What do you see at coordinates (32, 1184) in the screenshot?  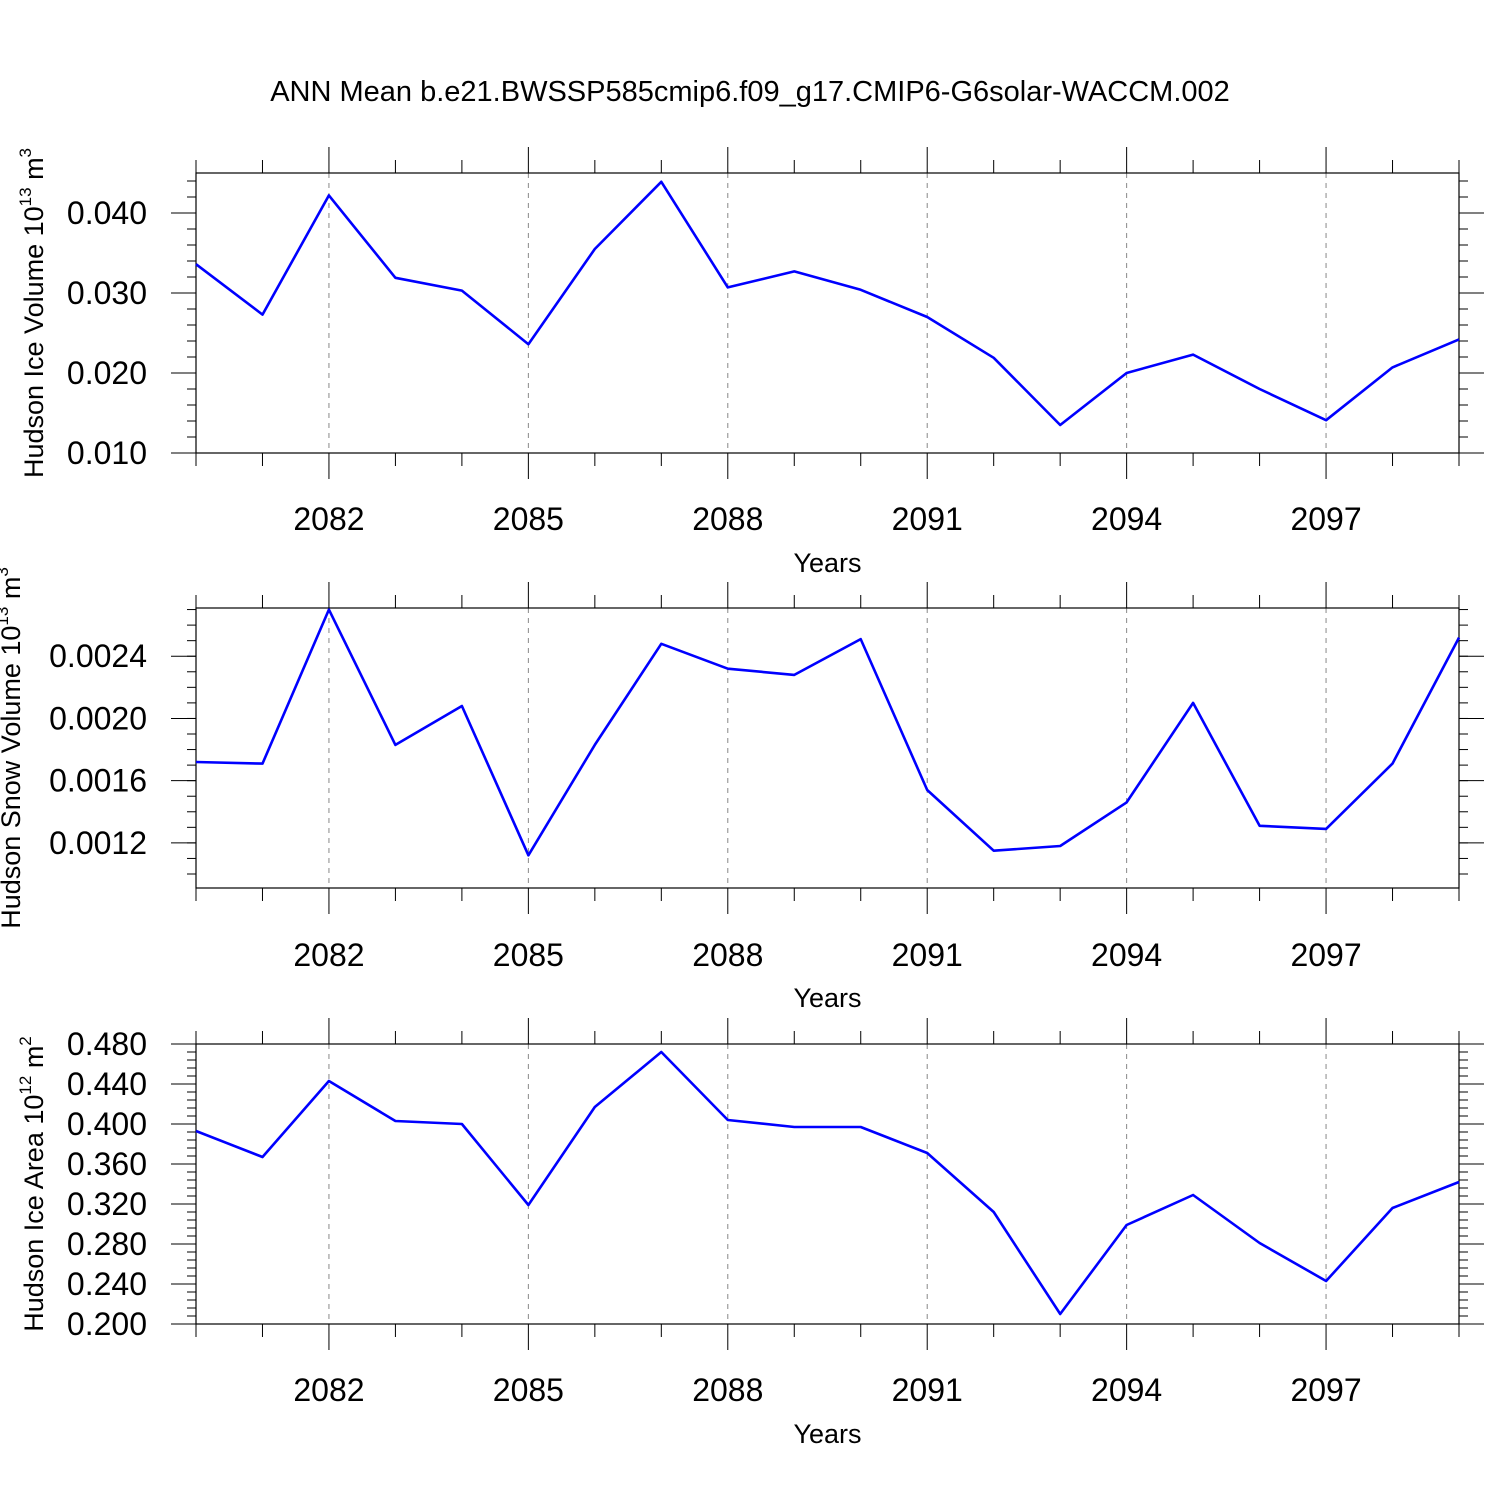 I see `y-axis-label: Hudson Ice Area 1012 m2` at bounding box center [32, 1184].